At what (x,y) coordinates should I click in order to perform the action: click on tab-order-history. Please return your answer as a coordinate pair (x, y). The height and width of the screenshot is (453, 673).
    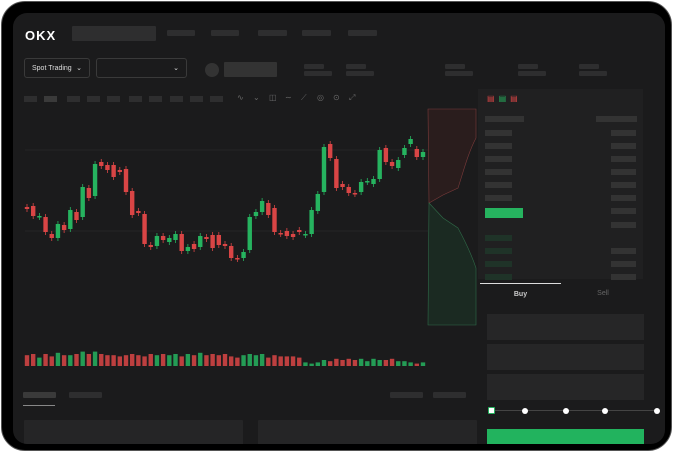
    Looking at the image, I should click on (85, 395).